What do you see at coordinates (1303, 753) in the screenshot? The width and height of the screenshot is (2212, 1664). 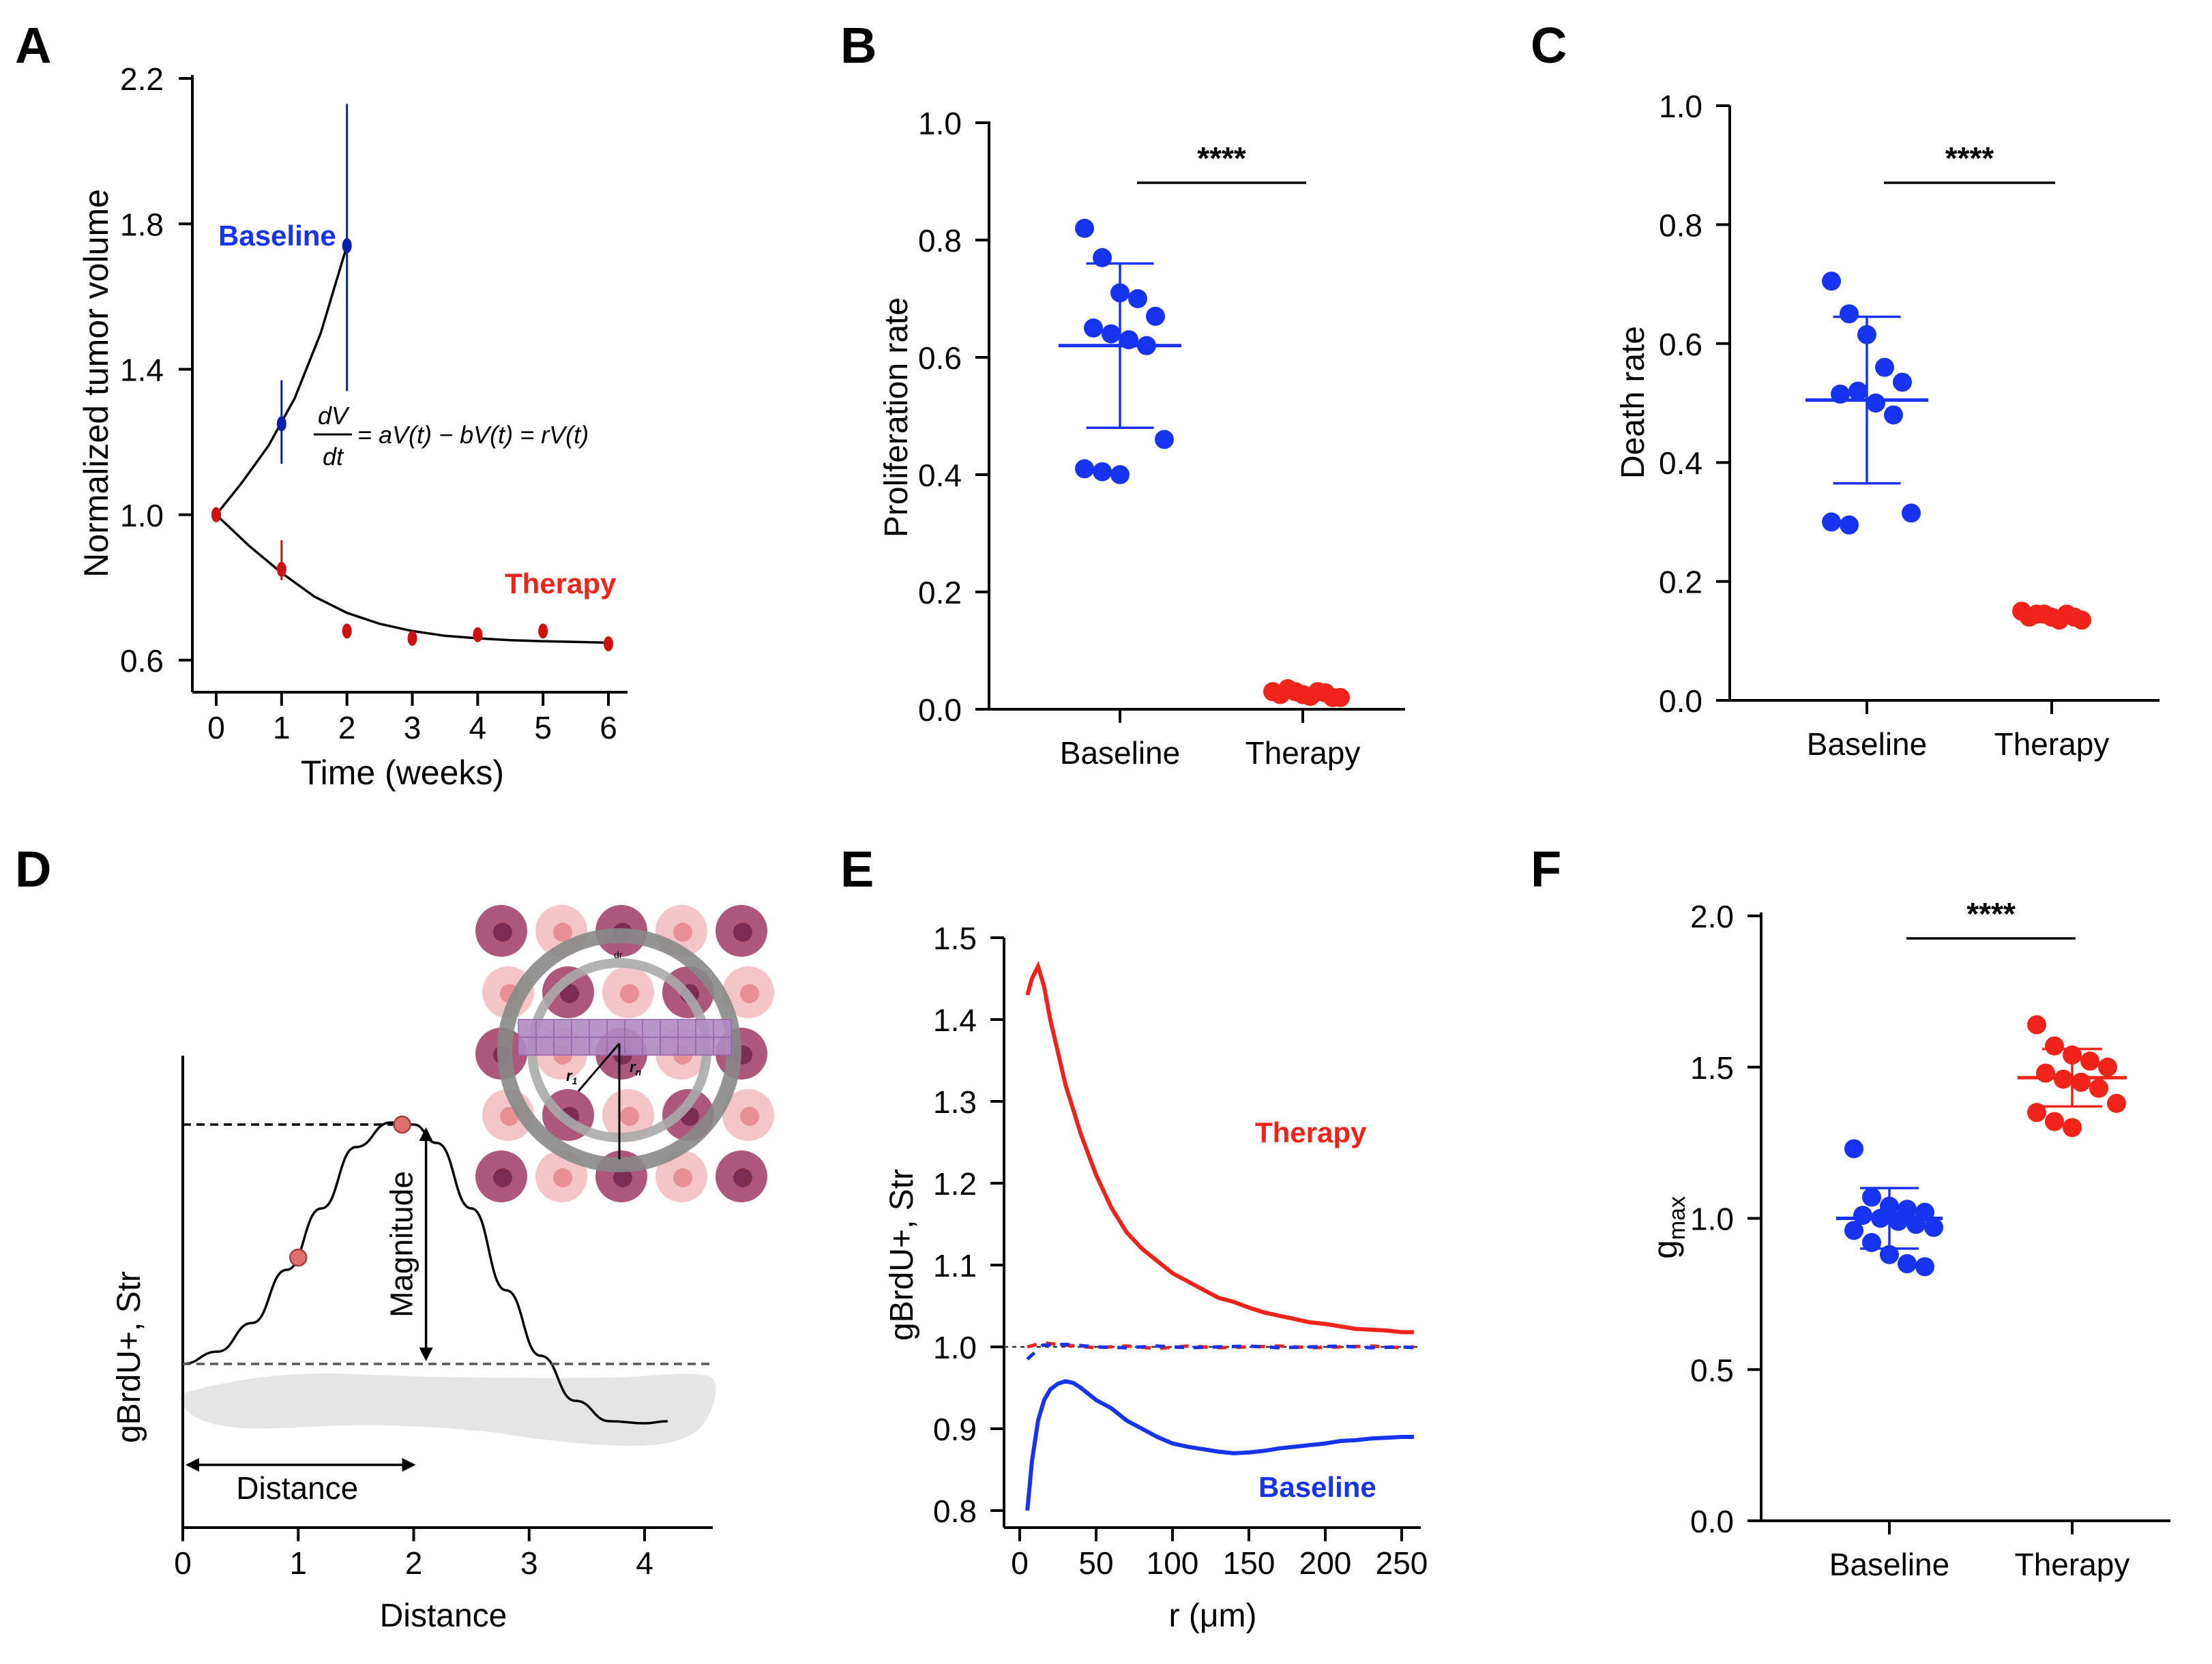 I see `panel-b-x-tick-label: Therapy` at bounding box center [1303, 753].